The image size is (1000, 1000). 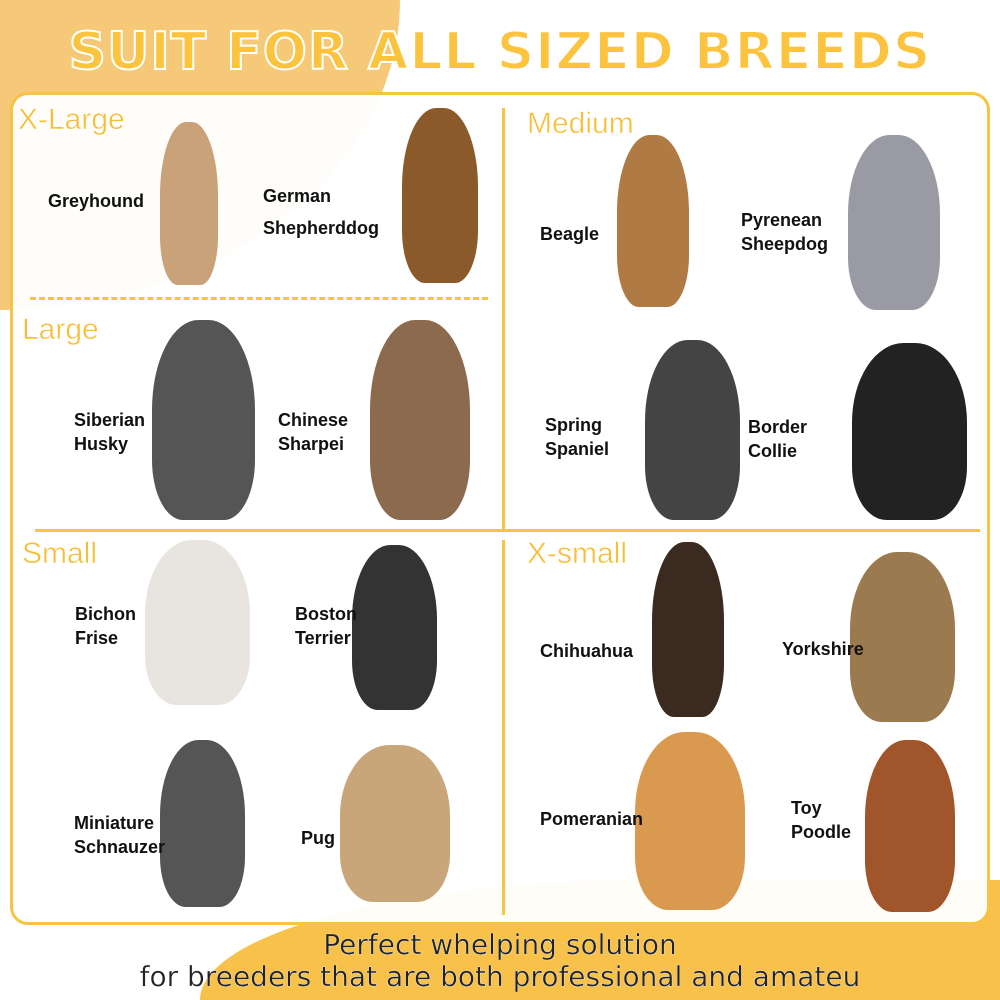 What do you see at coordinates (440, 195) in the screenshot?
I see `german-shepherd-image` at bounding box center [440, 195].